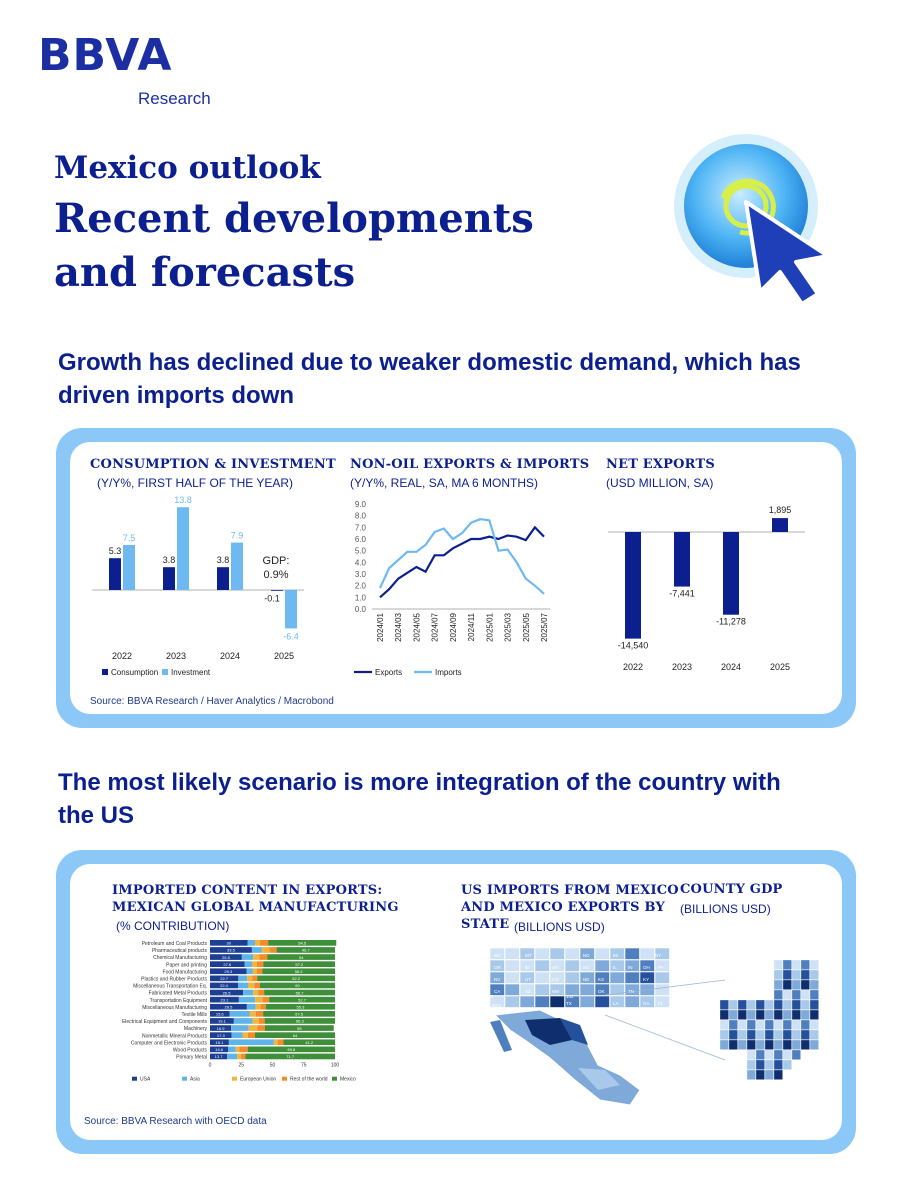  Describe the element at coordinates (528, 991) in the screenshot. I see `map-label: AZ` at that location.